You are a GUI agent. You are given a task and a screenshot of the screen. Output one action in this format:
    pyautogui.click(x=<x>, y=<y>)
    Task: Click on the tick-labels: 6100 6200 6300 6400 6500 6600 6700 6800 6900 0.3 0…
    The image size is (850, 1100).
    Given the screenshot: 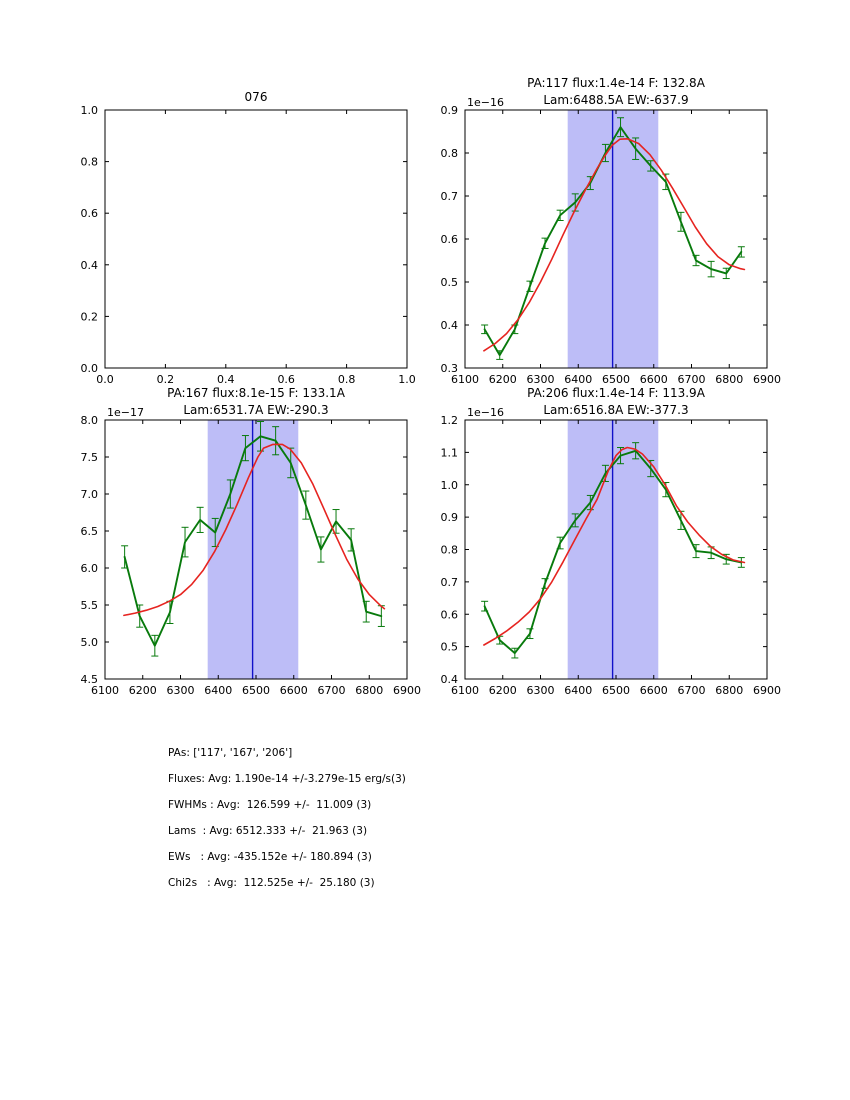 What is the action you would take?
    pyautogui.click(x=611, y=245)
    